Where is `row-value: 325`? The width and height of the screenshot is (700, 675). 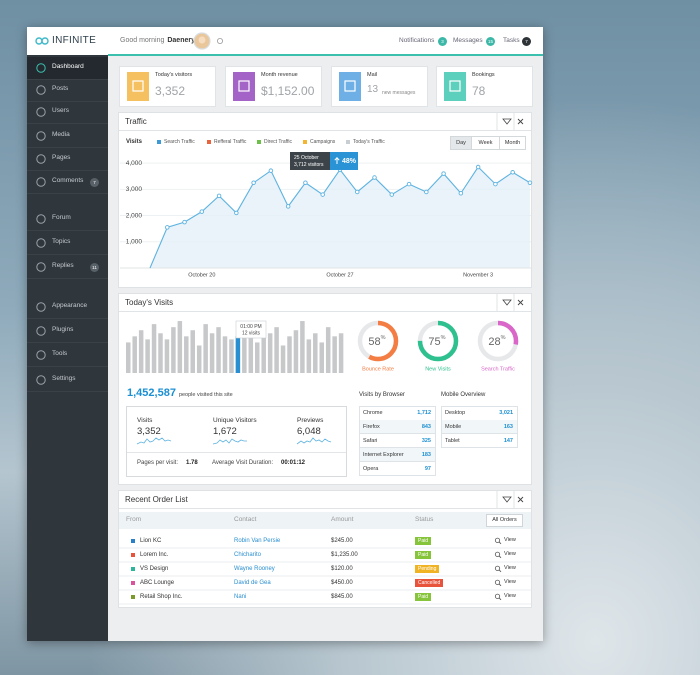
row-value: 325 is located at coordinates (426, 440).